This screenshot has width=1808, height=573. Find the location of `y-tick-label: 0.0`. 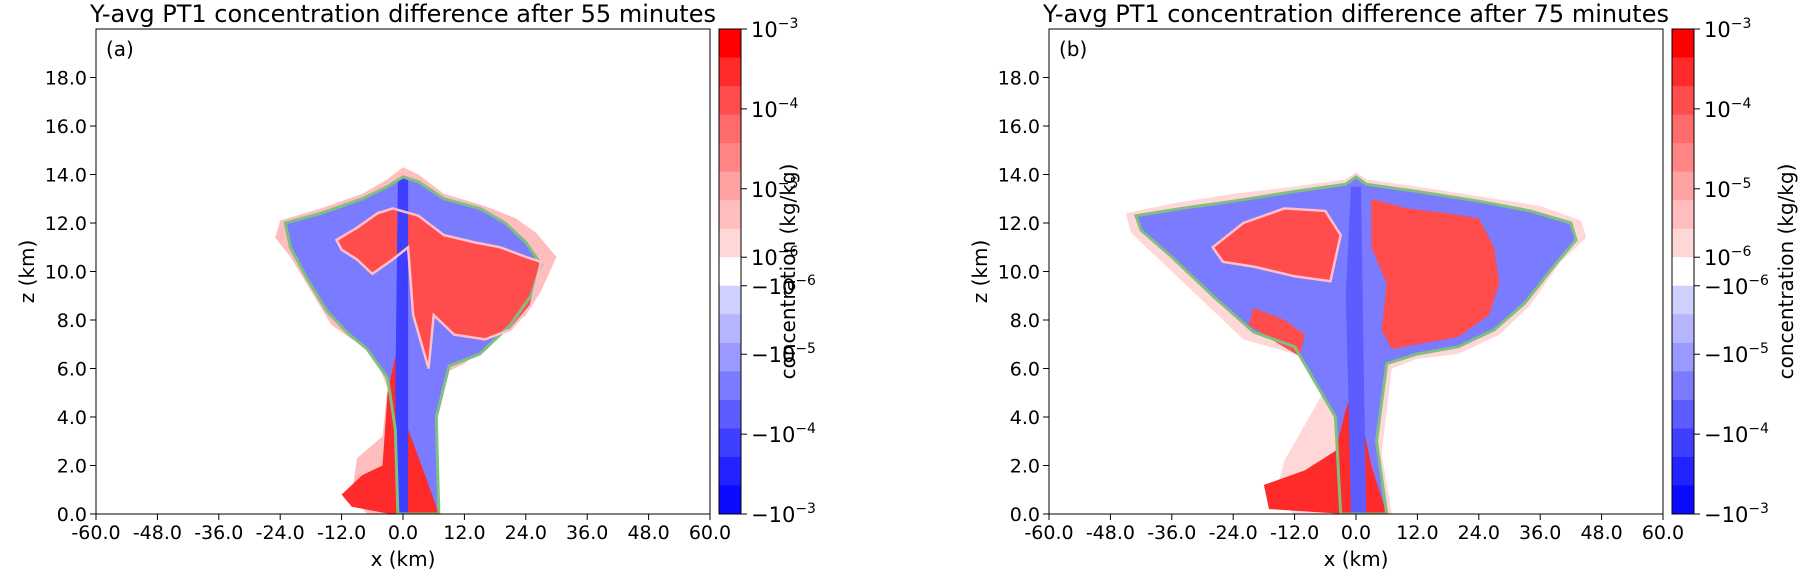

y-tick-label: 0.0 is located at coordinates (1025, 515).